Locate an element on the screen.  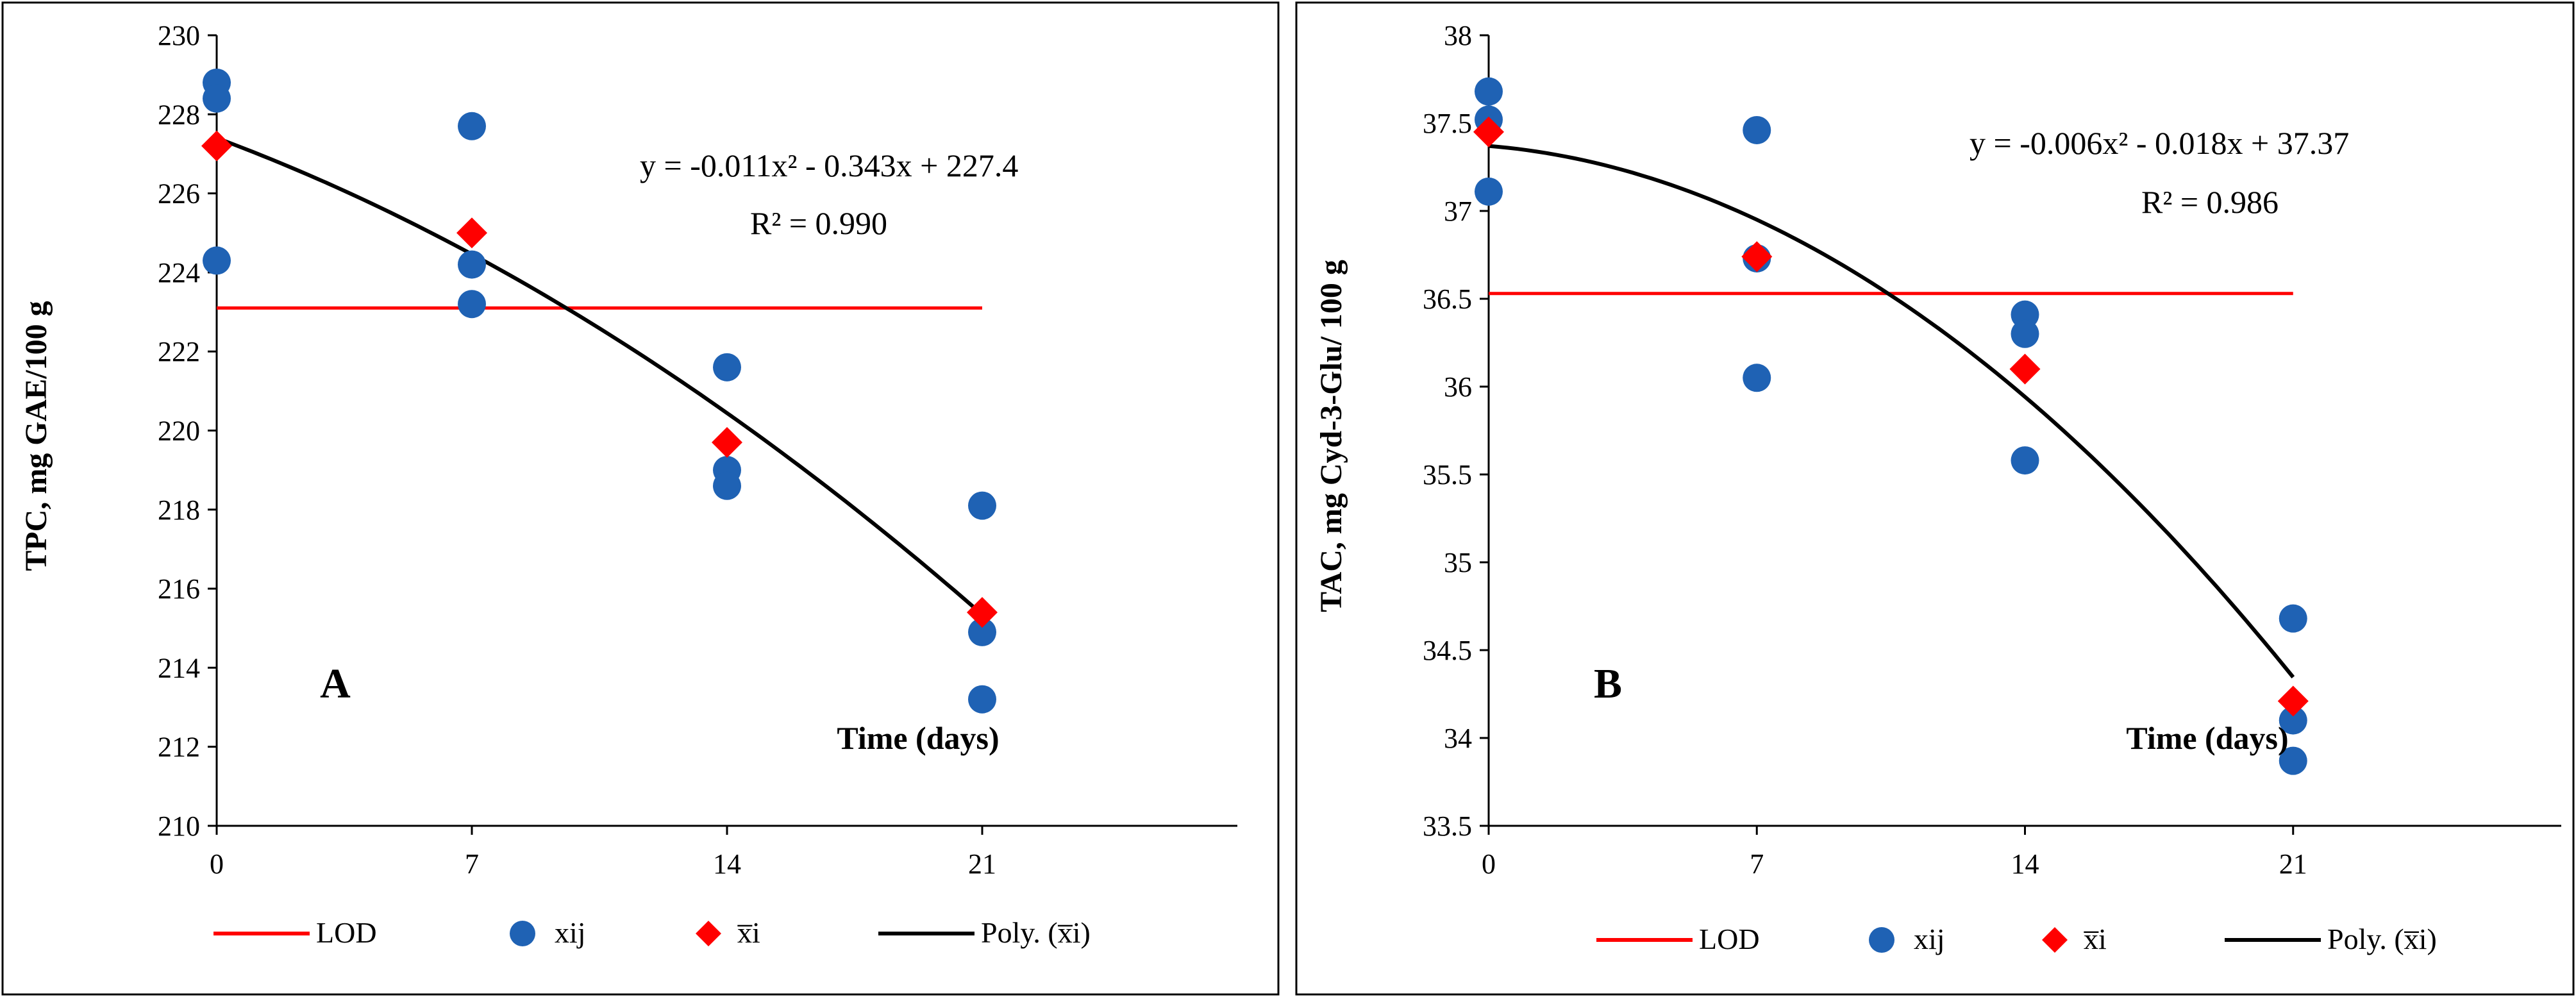
y-tick-label: 210 is located at coordinates (179, 826).